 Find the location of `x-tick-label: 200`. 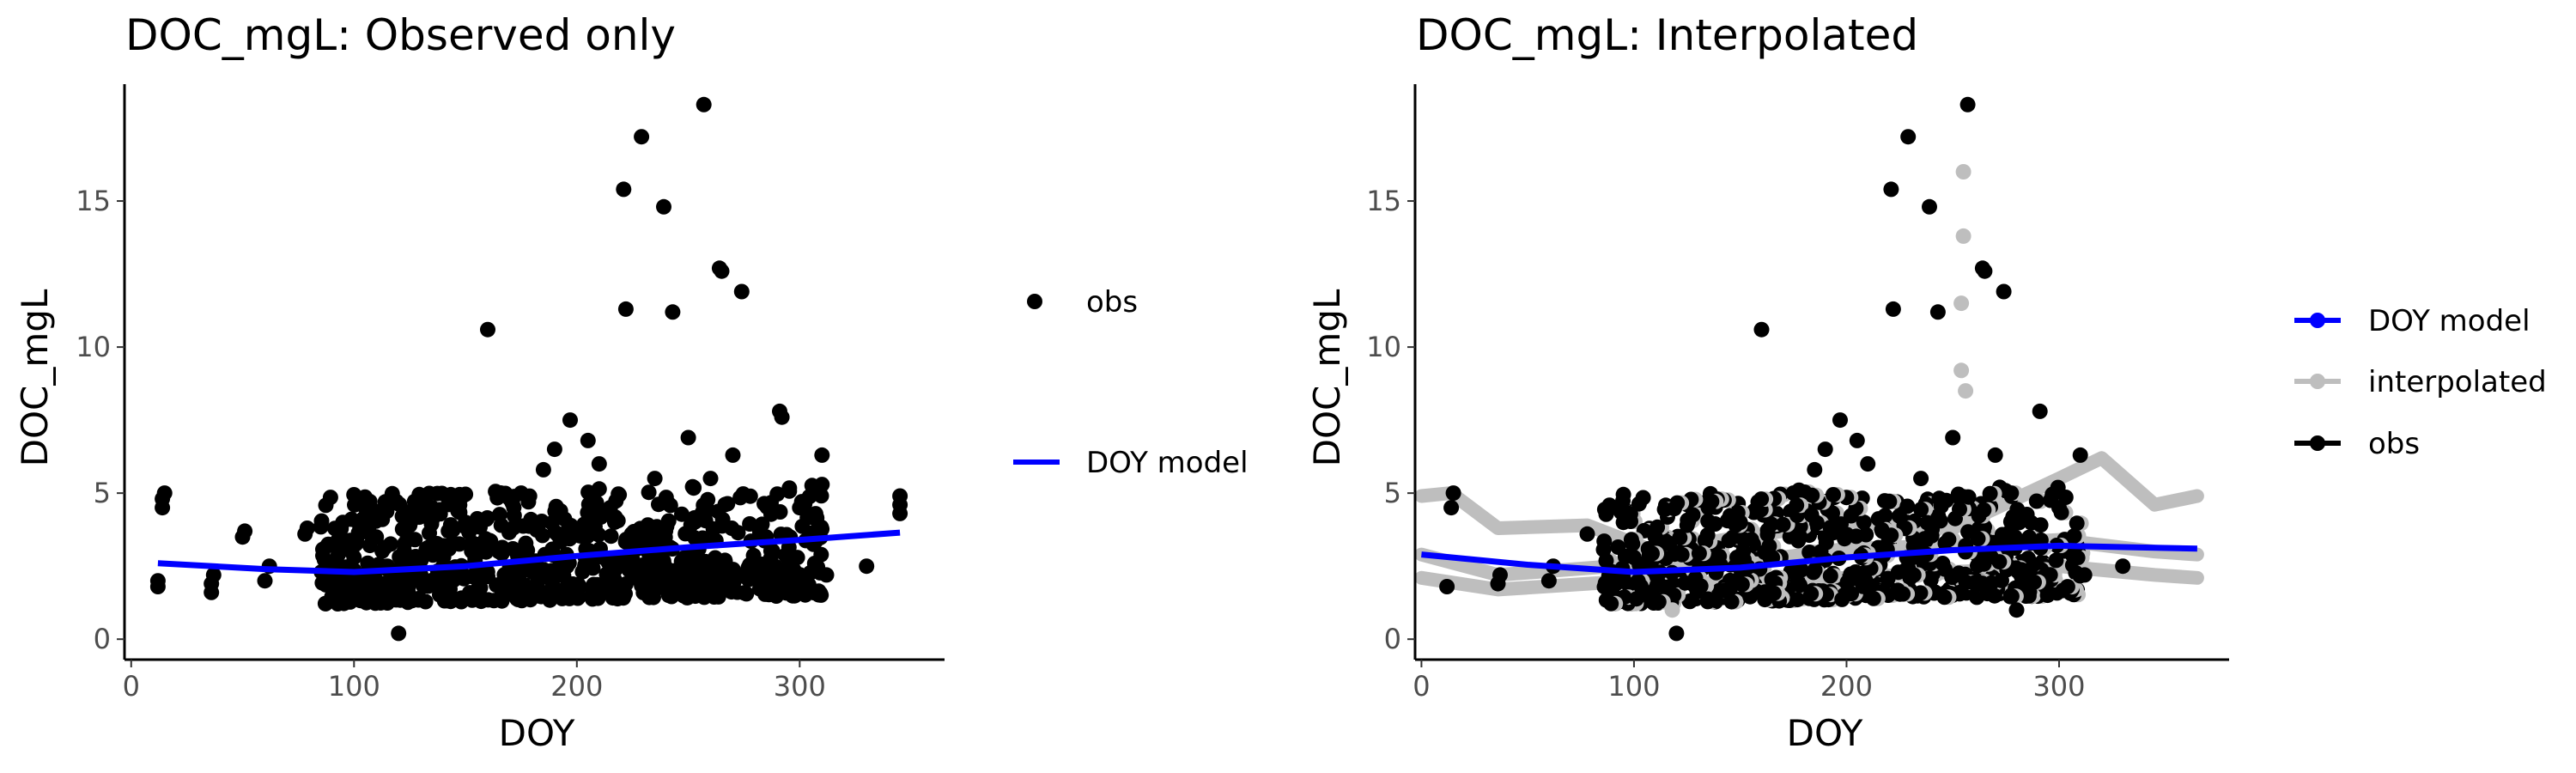

x-tick-label: 200 is located at coordinates (576, 686).